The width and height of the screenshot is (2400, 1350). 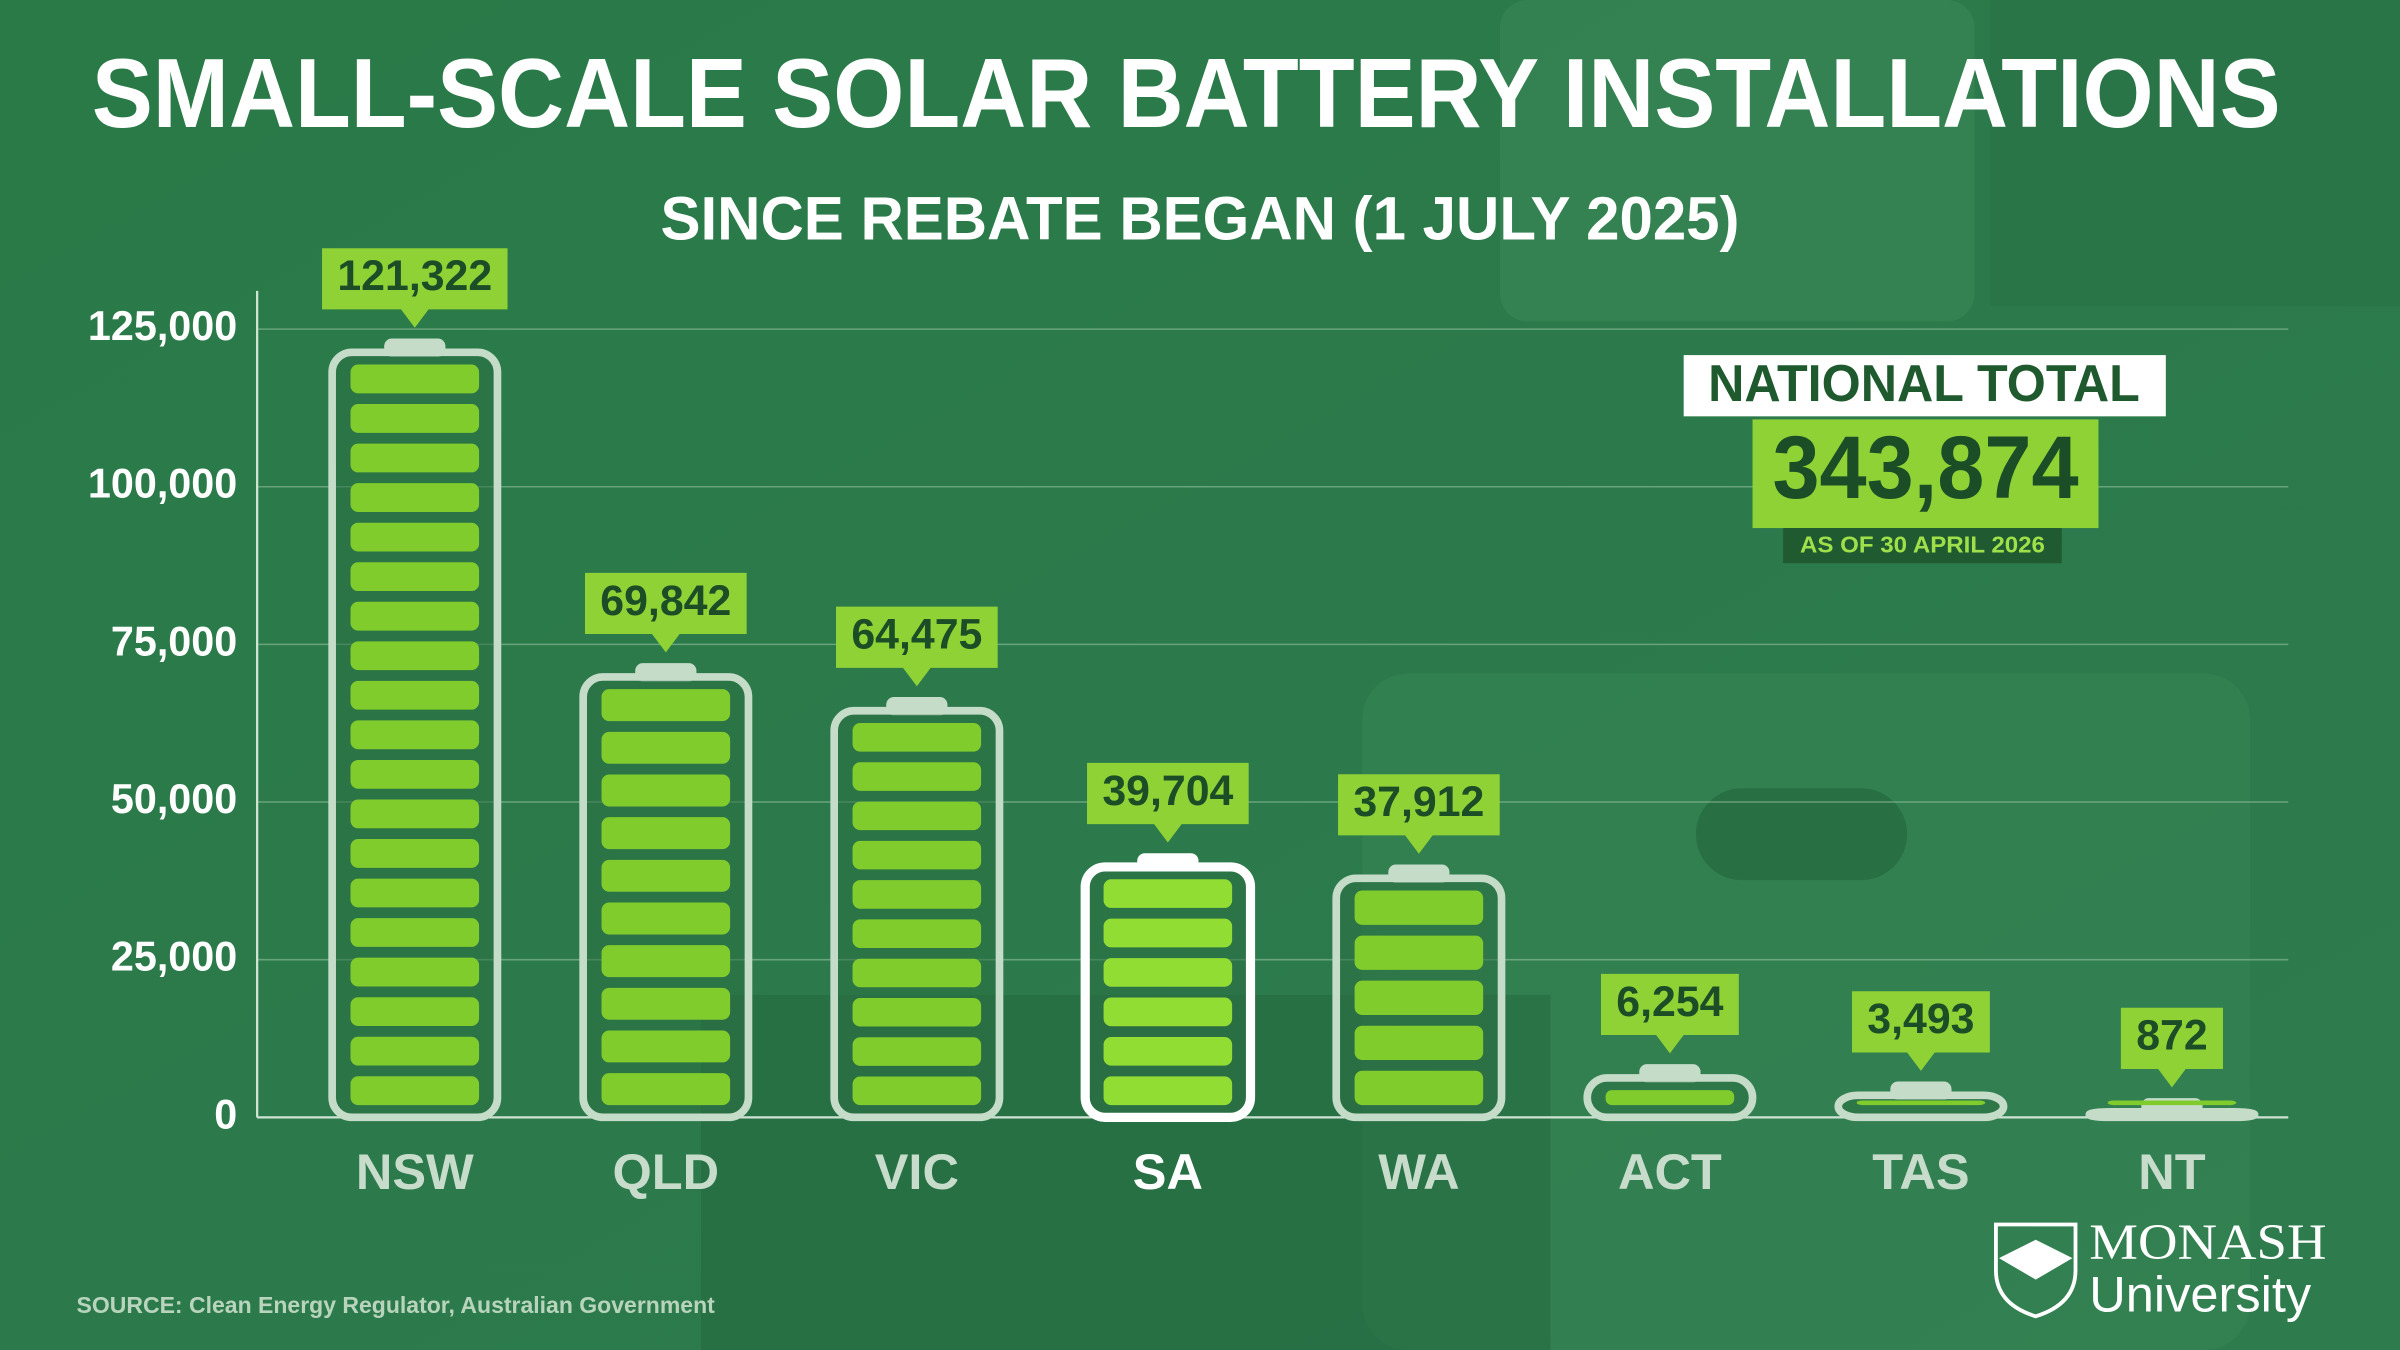 I want to click on total-value-box, so click(x=1925, y=474).